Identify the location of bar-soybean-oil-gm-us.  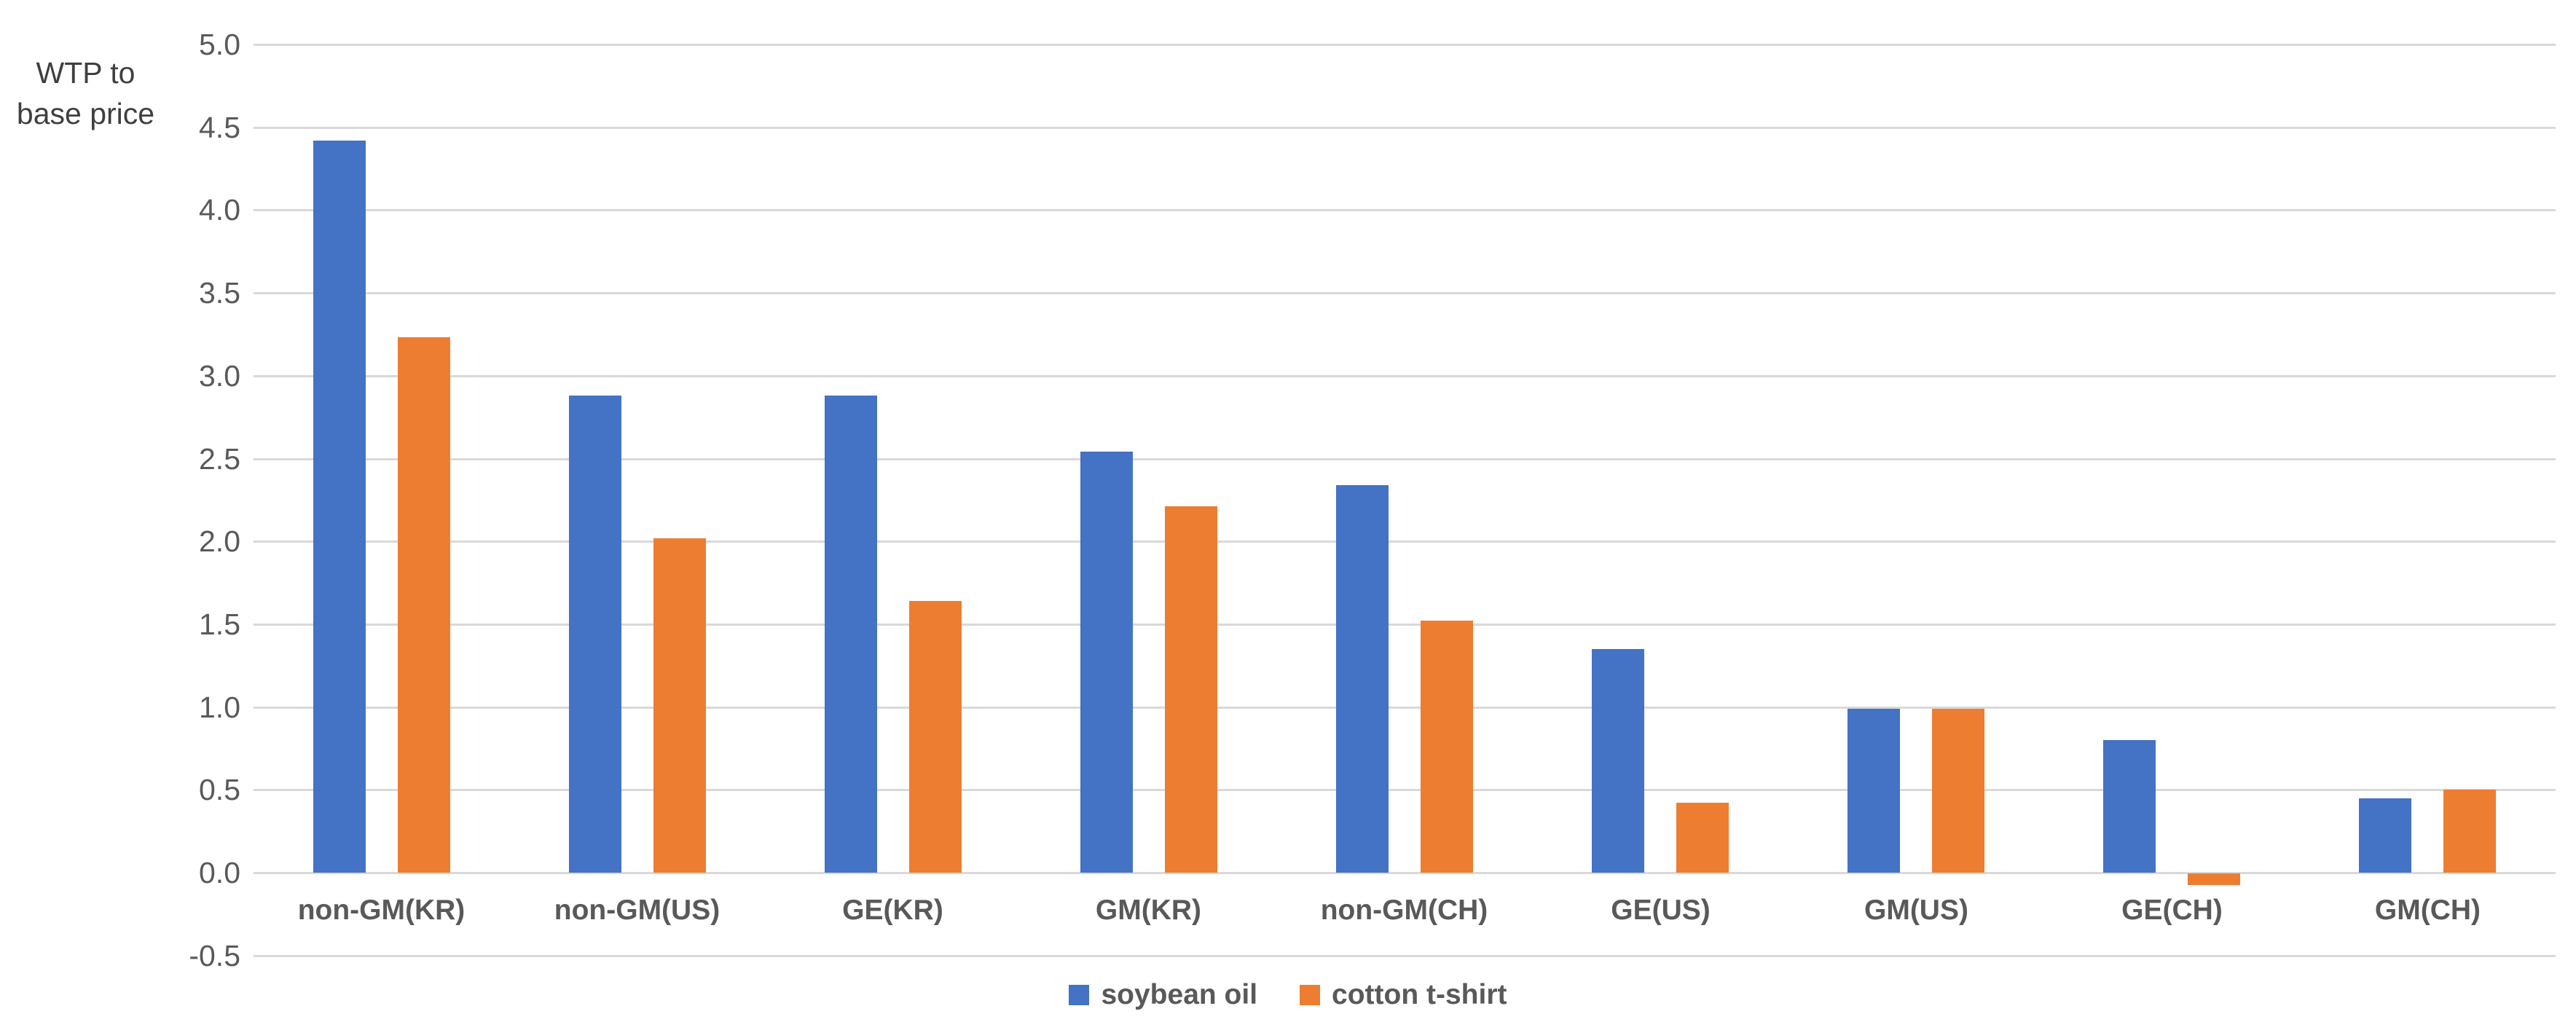
(1873, 791).